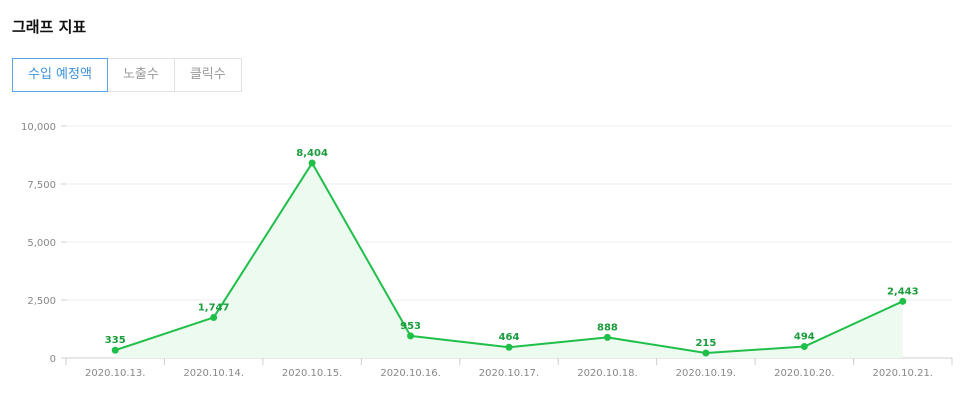  What do you see at coordinates (60, 75) in the screenshot?
I see `tab-expected-revenue: 수입 예정액` at bounding box center [60, 75].